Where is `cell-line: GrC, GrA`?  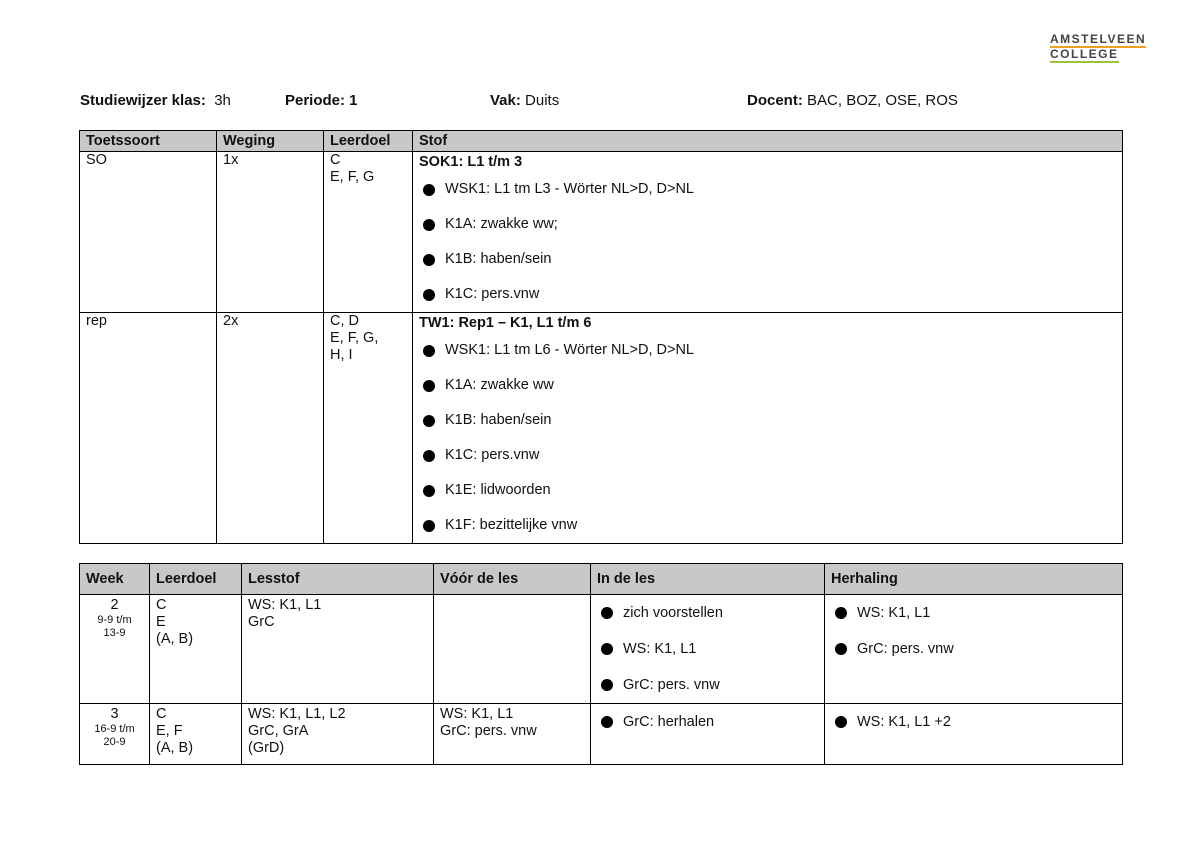
cell-line: GrC, GrA is located at coordinates (278, 731).